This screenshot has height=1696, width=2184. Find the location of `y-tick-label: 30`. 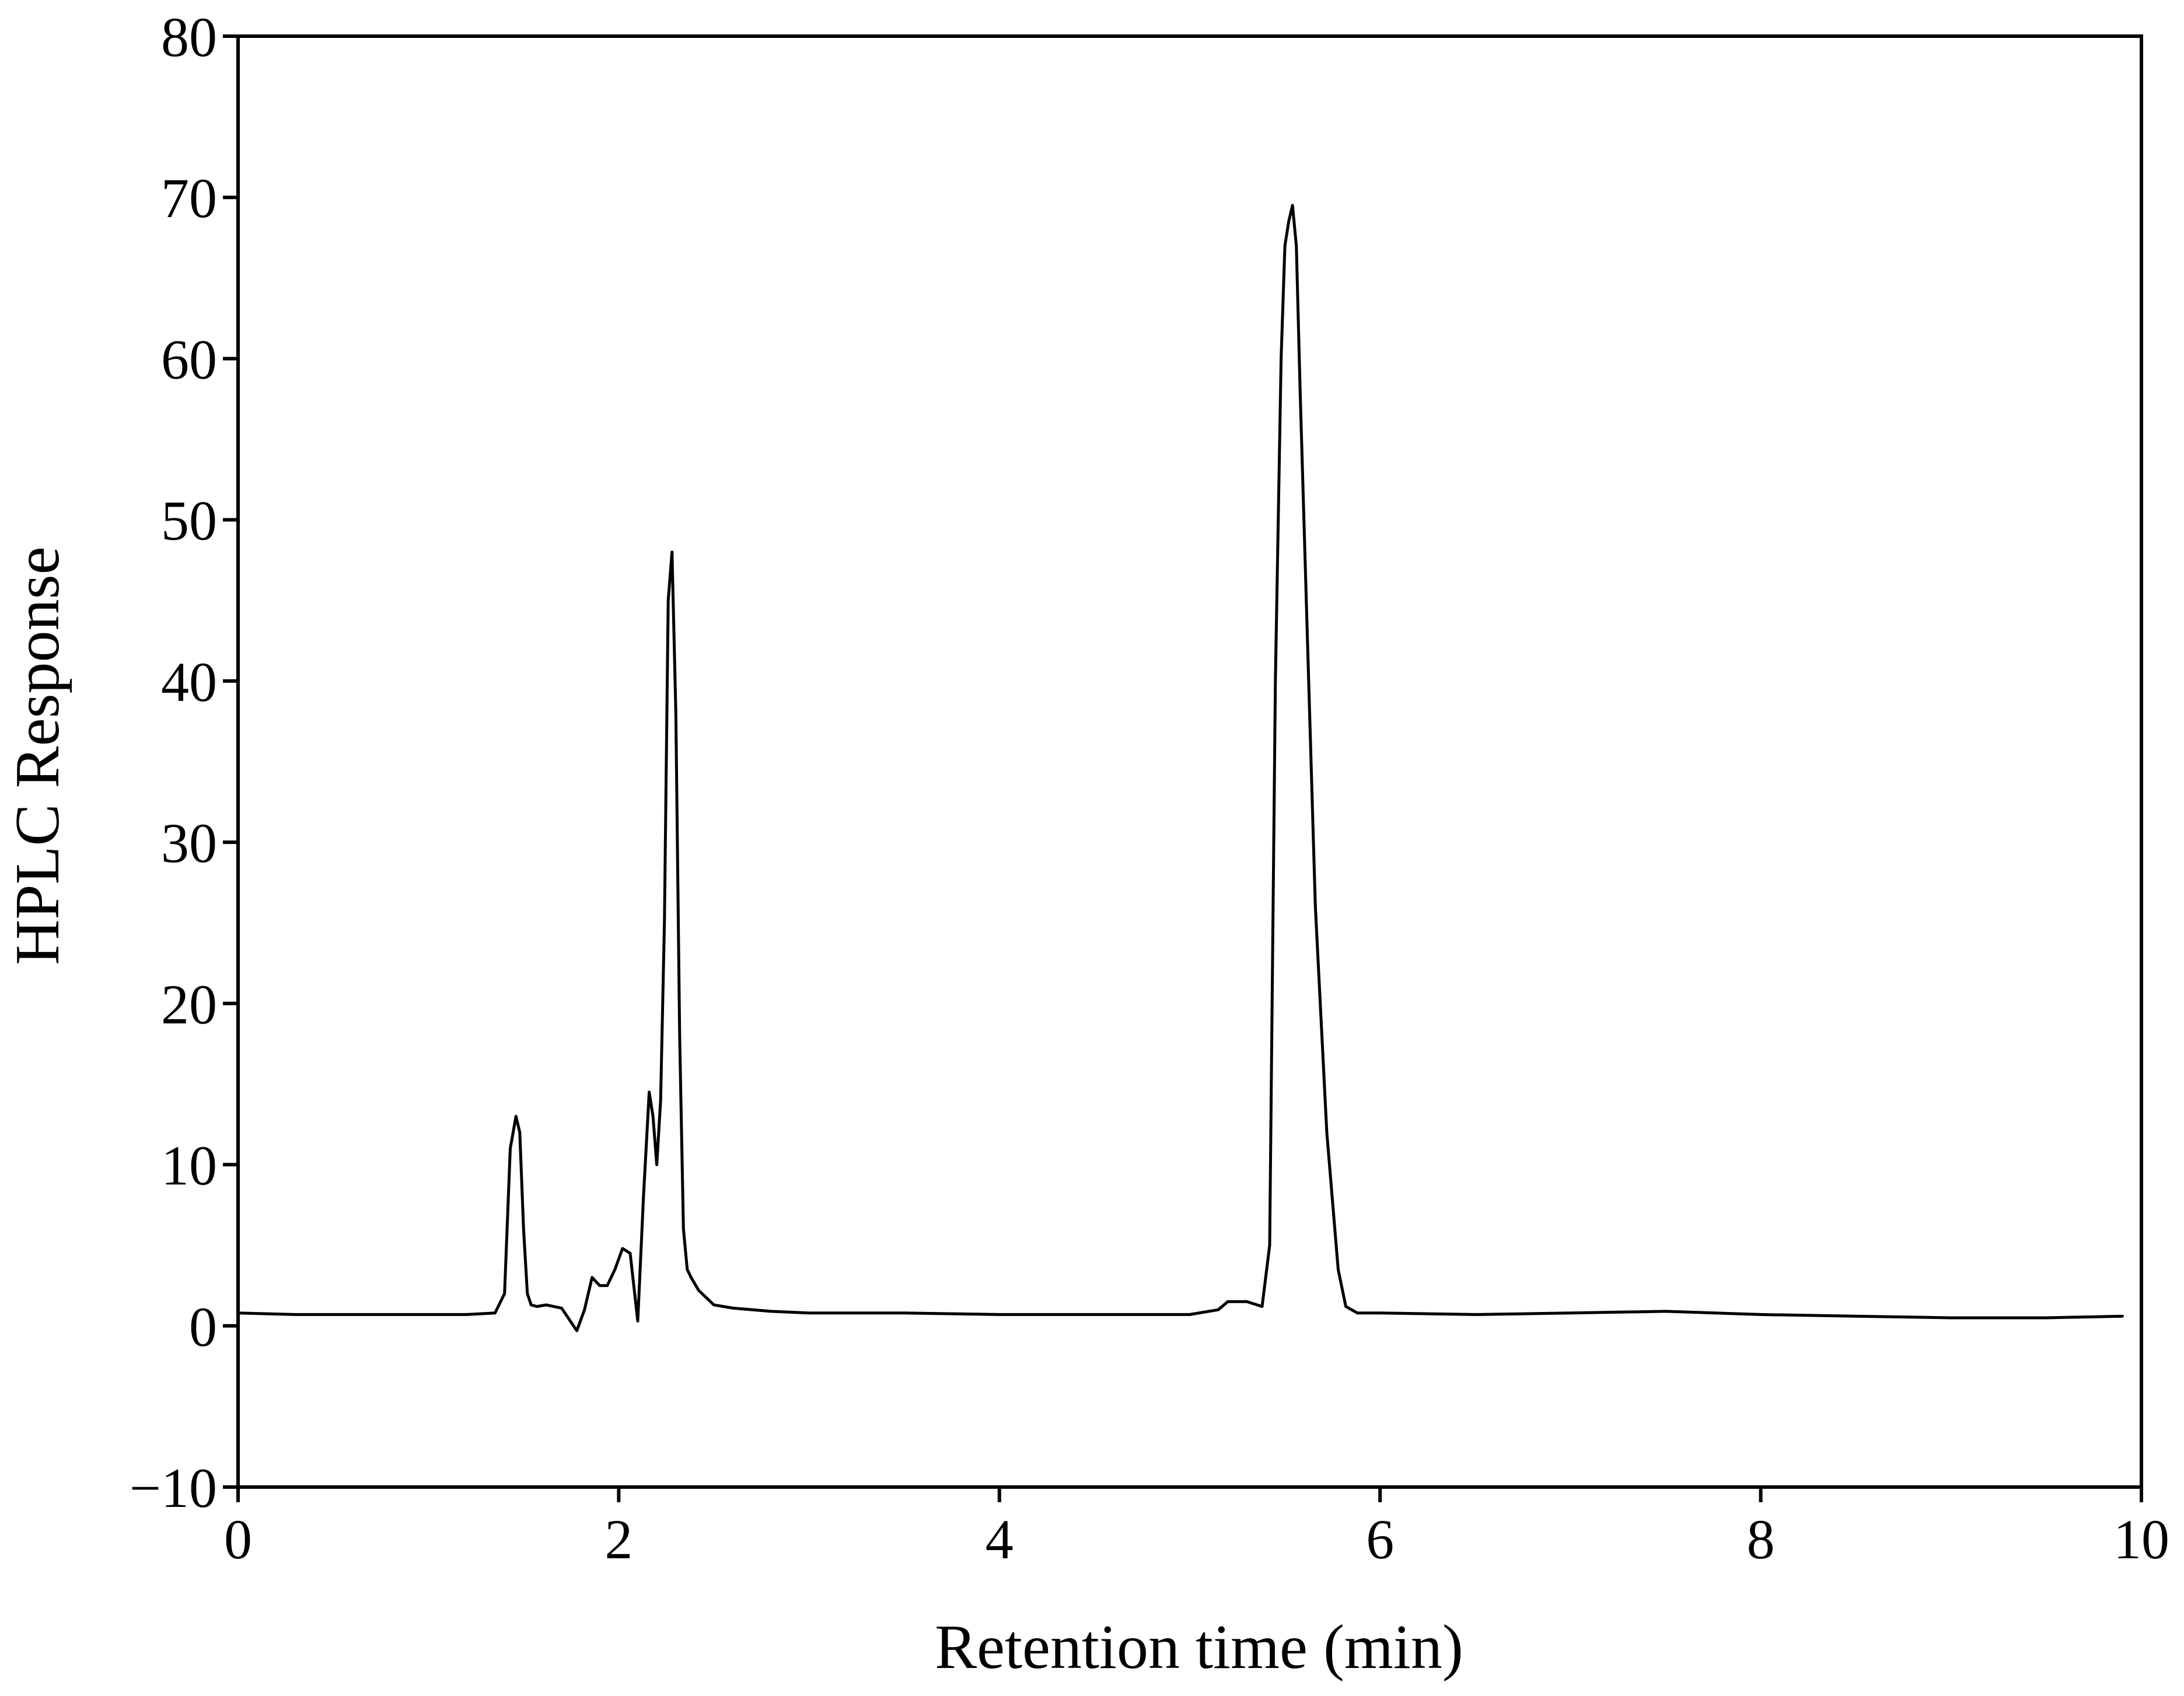

y-tick-label: 30 is located at coordinates (189, 843).